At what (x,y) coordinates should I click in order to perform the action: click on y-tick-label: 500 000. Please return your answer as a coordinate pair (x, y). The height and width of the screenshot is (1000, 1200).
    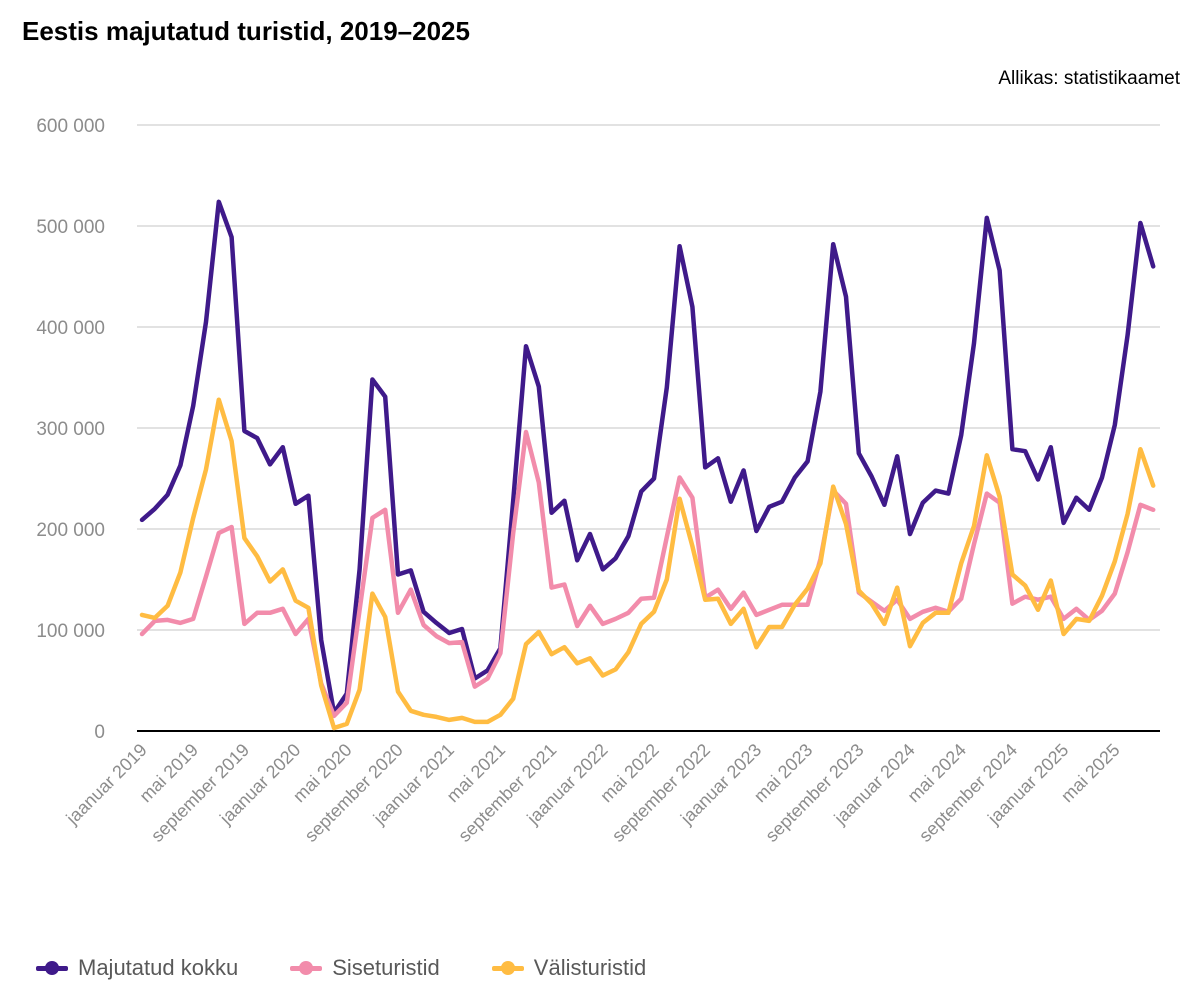
    Looking at the image, I should click on (70, 227).